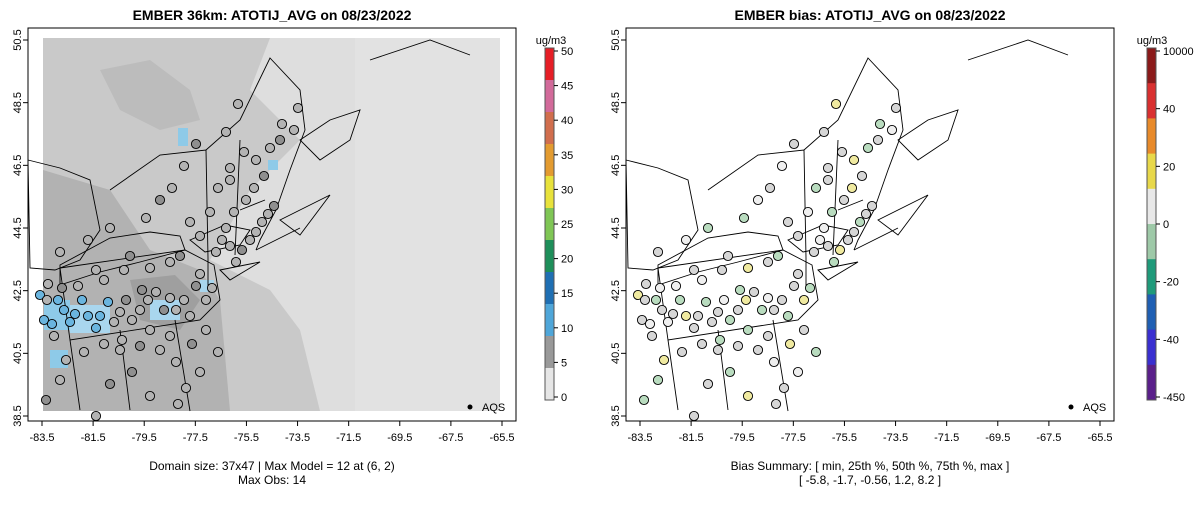 The width and height of the screenshot is (1200, 507). I want to click on left-colorbar-tick-label: 40, so click(567, 121).